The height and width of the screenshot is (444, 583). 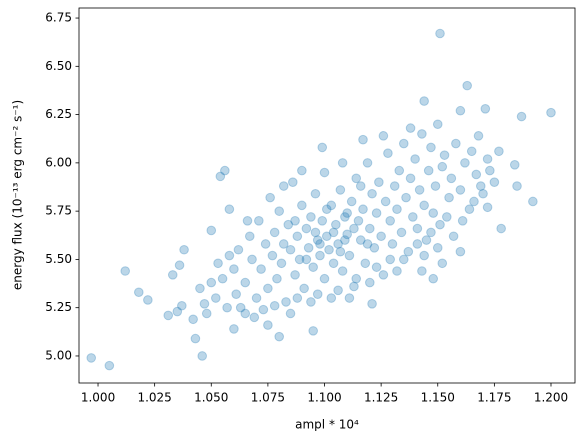 What do you see at coordinates (438, 398) in the screenshot?
I see `x-tick-label: 1.150` at bounding box center [438, 398].